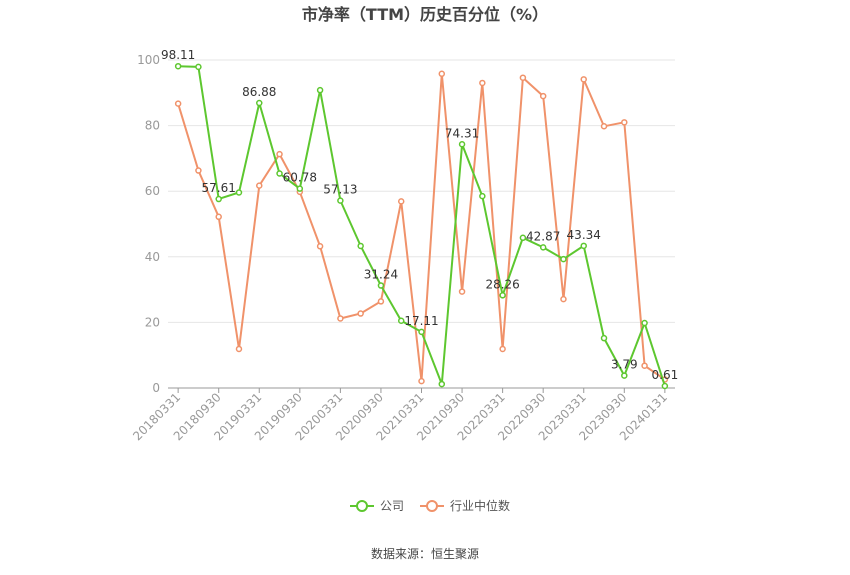 The image size is (850, 575). What do you see at coordinates (152, 126) in the screenshot?
I see `y-tick-label-80: 80` at bounding box center [152, 126].